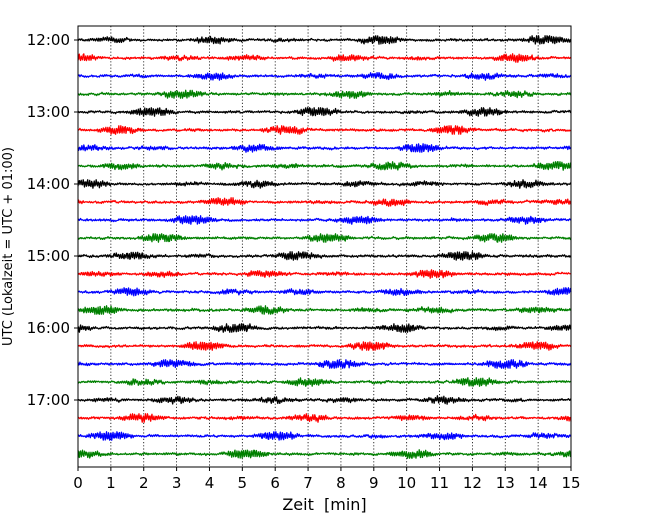 This screenshot has height=520, width=650. Describe the element at coordinates (406, 483) in the screenshot. I see `x-tick-label-10: 10` at that location.